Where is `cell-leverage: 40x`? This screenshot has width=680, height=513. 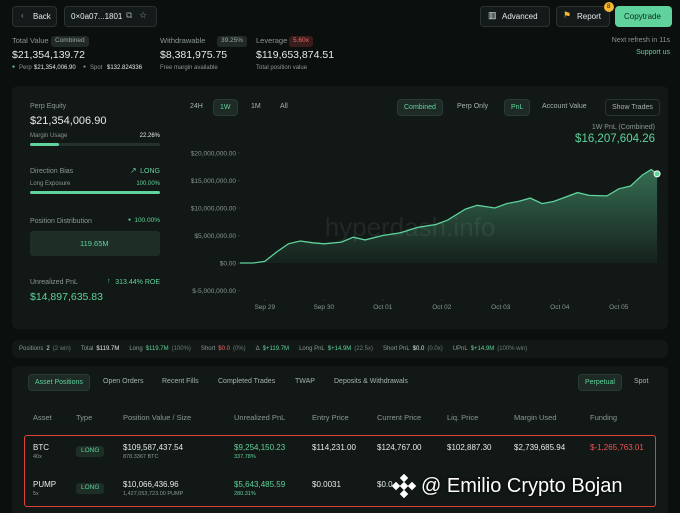 cell-leverage: 40x is located at coordinates (37, 457).